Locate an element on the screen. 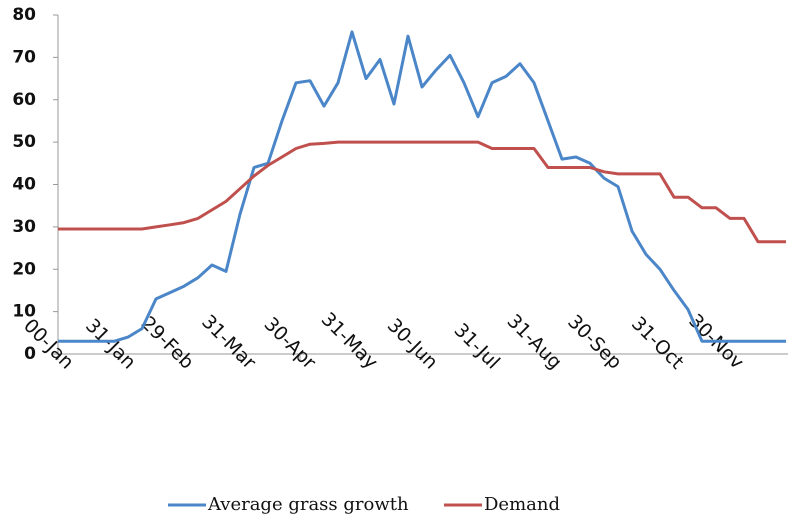 This screenshot has width=797, height=519. y-tick-label: 80 is located at coordinates (24, 15).